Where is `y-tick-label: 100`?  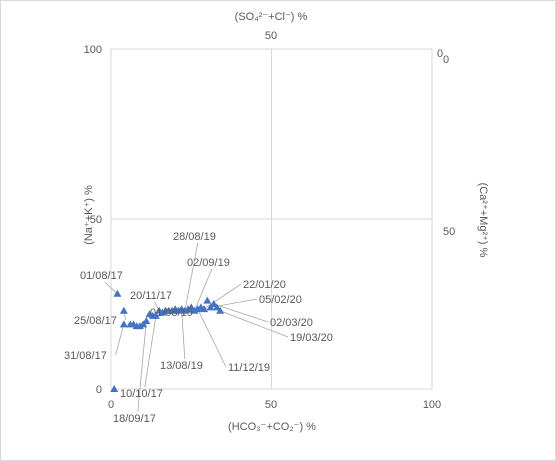 y-tick-label: 100 is located at coordinates (93, 50).